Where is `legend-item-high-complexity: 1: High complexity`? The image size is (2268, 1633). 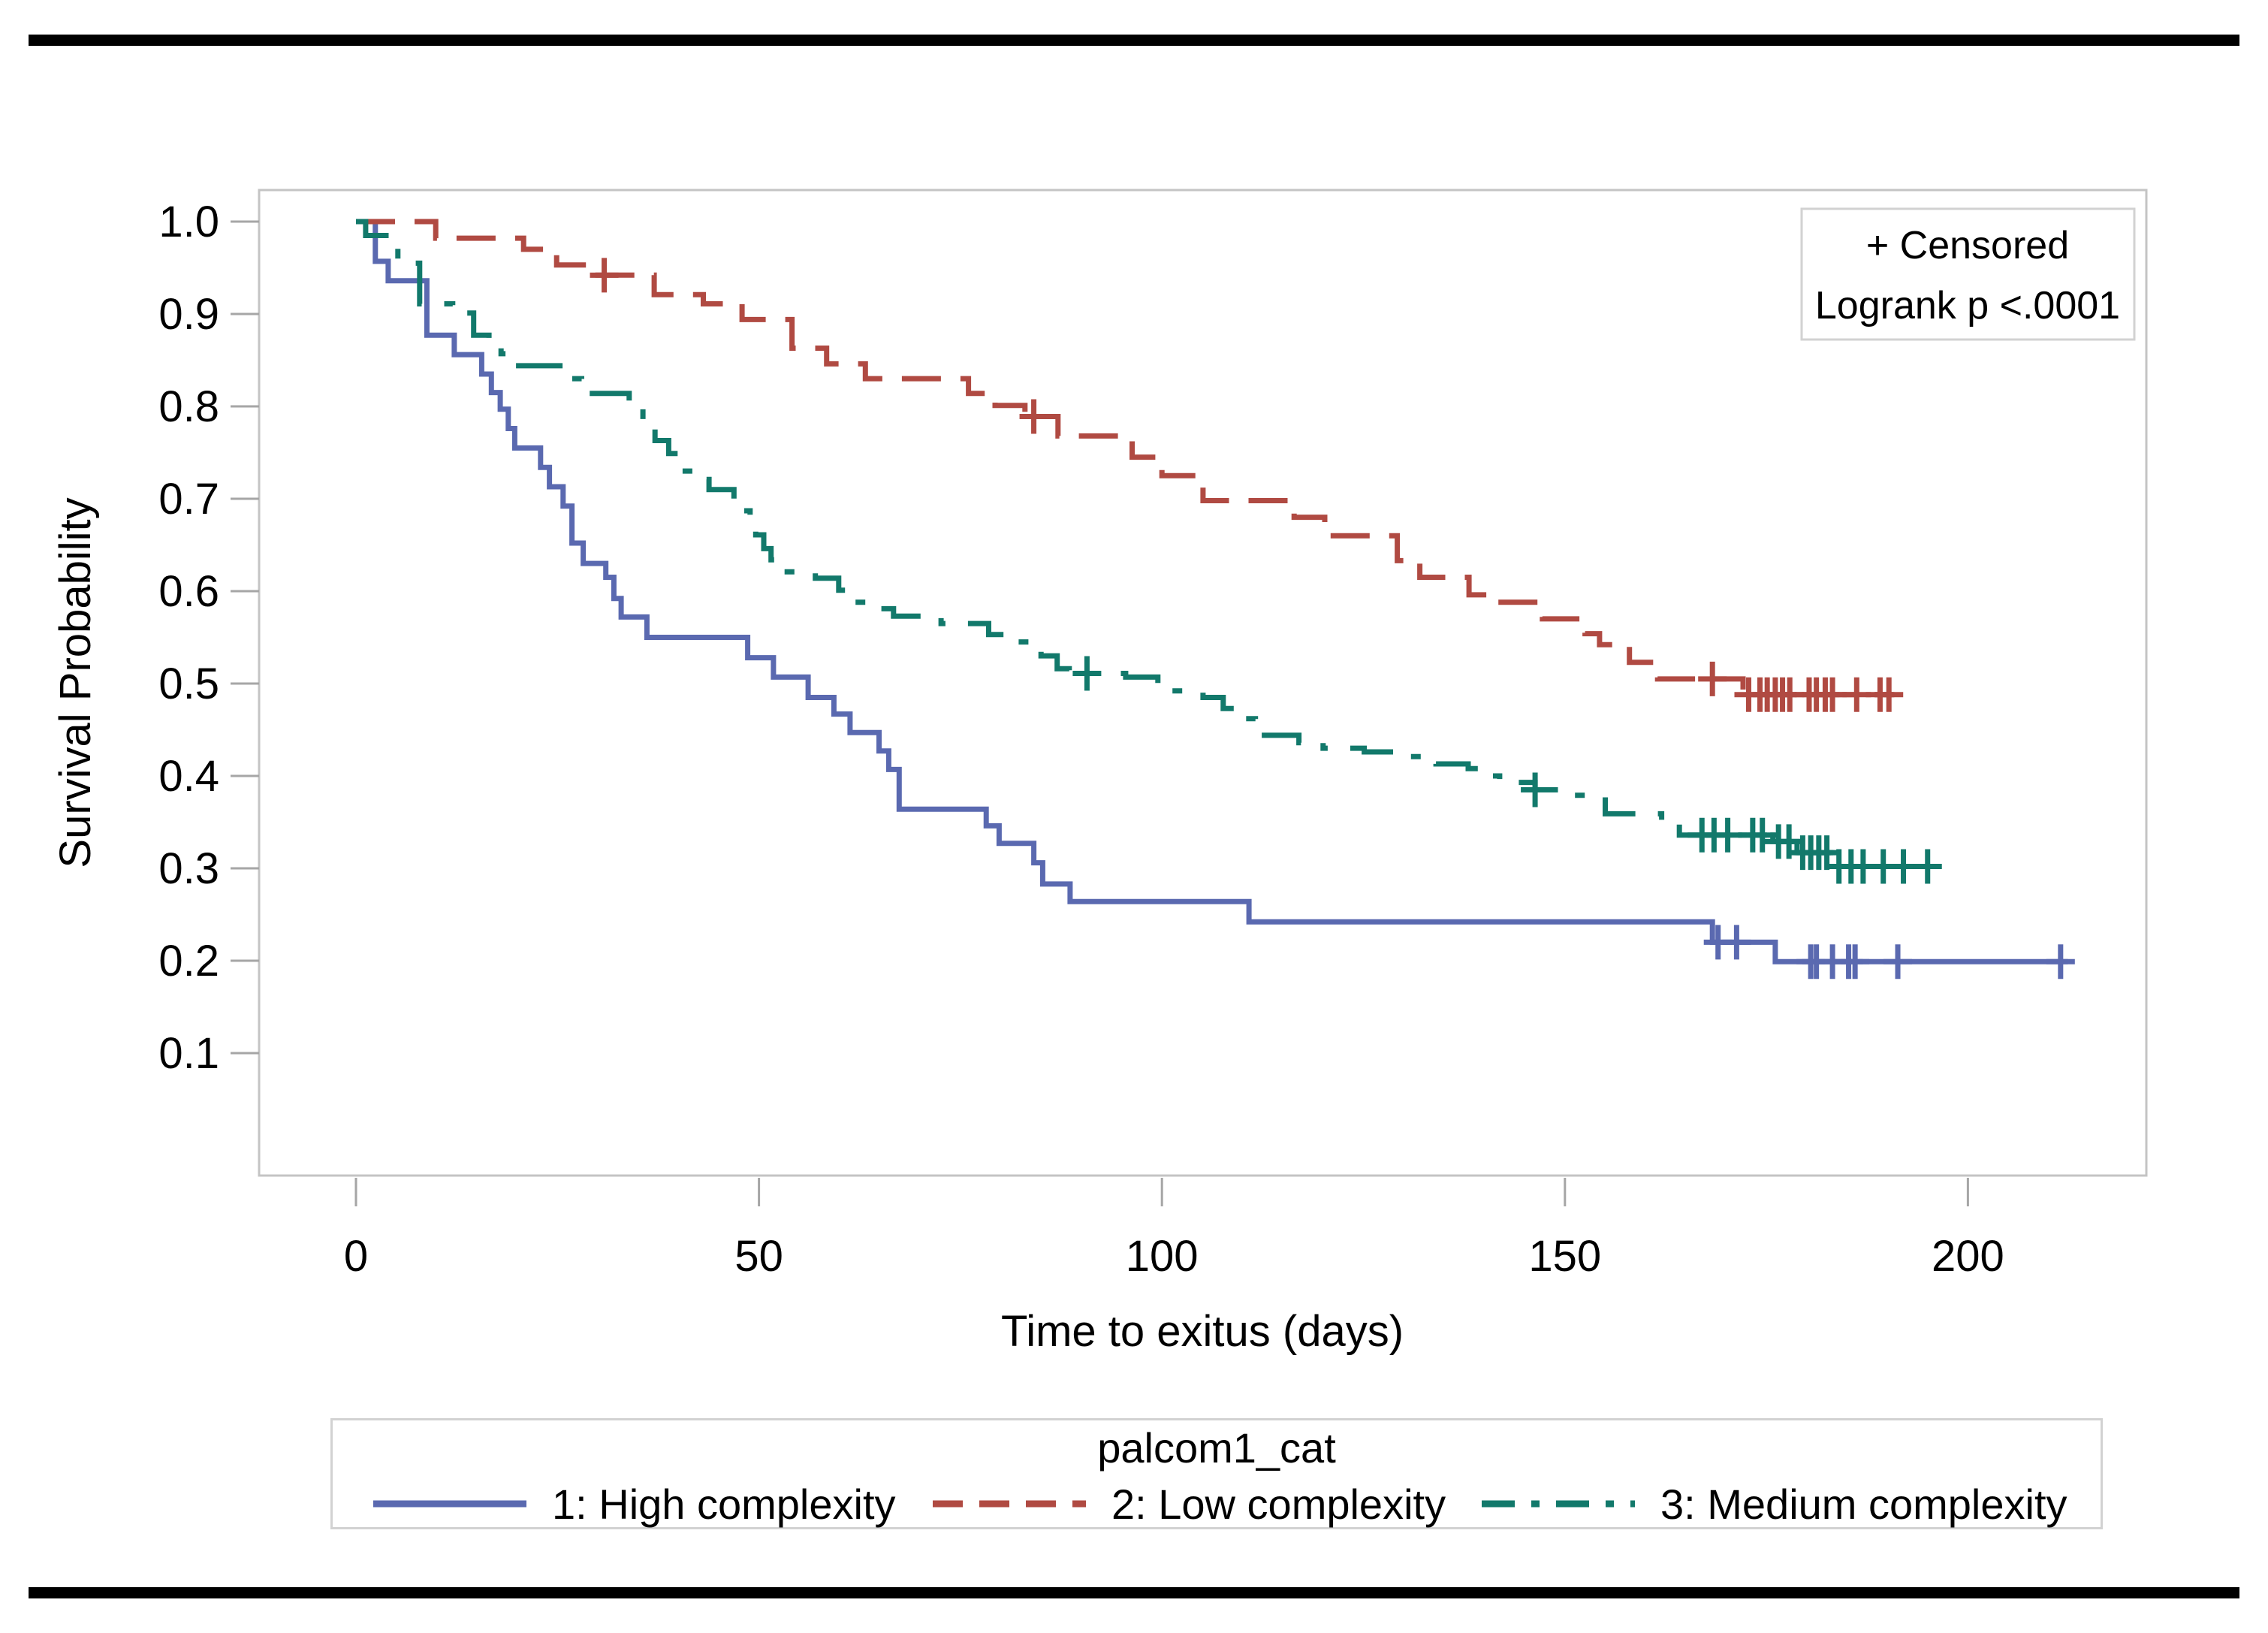 legend-item-high-complexity: 1: High complexity is located at coordinates (633, 1504).